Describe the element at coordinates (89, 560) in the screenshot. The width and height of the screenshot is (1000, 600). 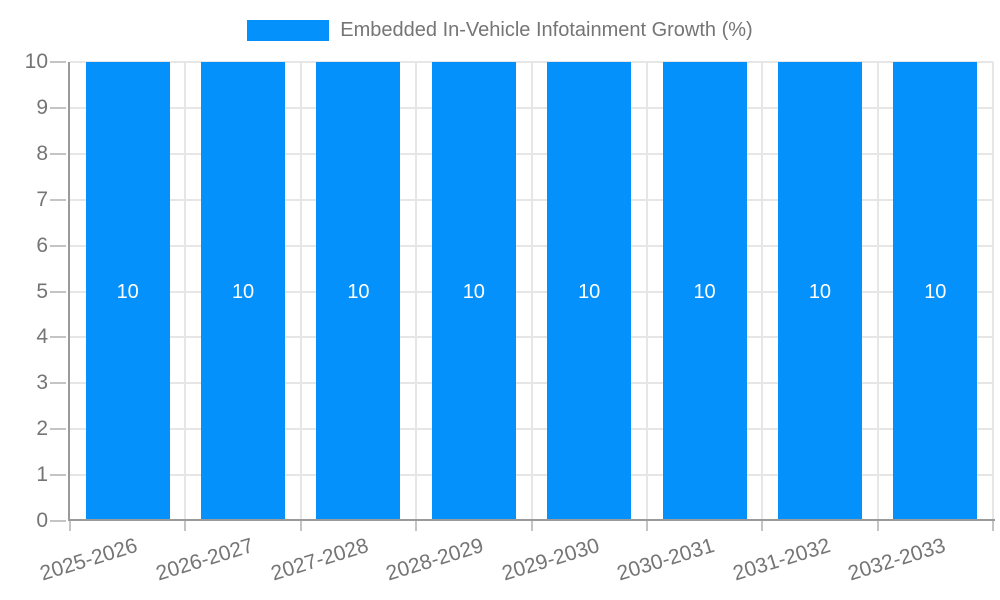
I see `x-tick-label: 2025-2026` at that location.